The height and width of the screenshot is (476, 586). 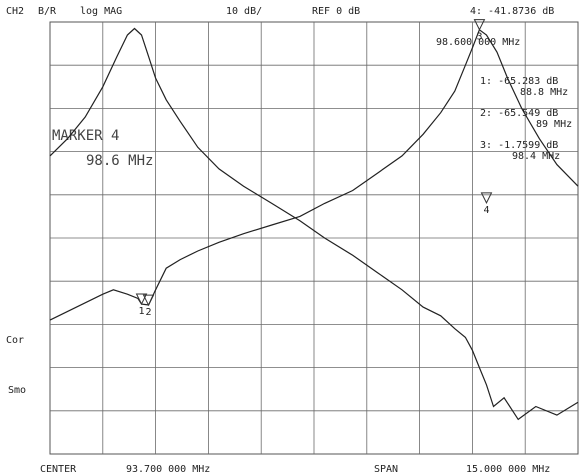 What do you see at coordinates (148, 300) in the screenshot?
I see `marker-2-flag` at bounding box center [148, 300].